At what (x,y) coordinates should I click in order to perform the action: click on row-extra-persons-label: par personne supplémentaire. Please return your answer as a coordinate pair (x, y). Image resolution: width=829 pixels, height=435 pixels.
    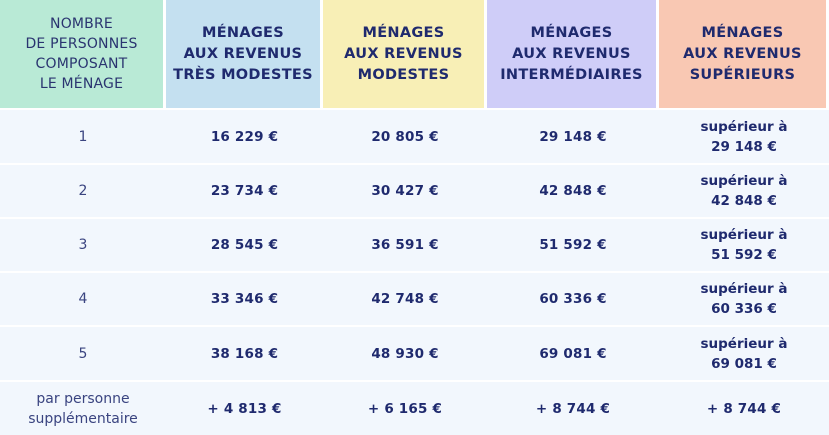
    Looking at the image, I should click on (83, 408).